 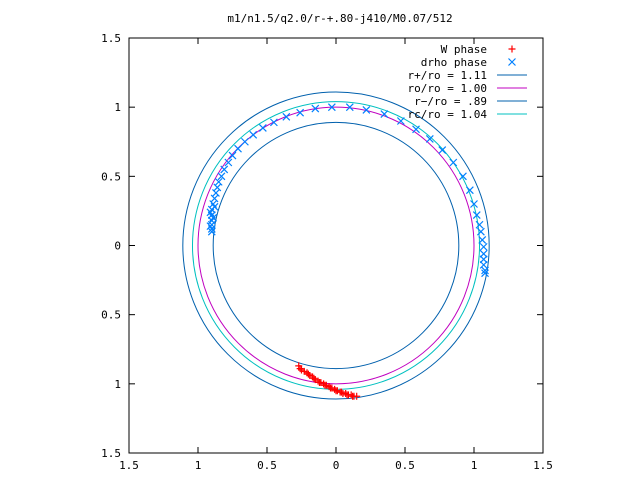 I want to click on legend-label: rc/ro = 1.04, so click(x=448, y=114).